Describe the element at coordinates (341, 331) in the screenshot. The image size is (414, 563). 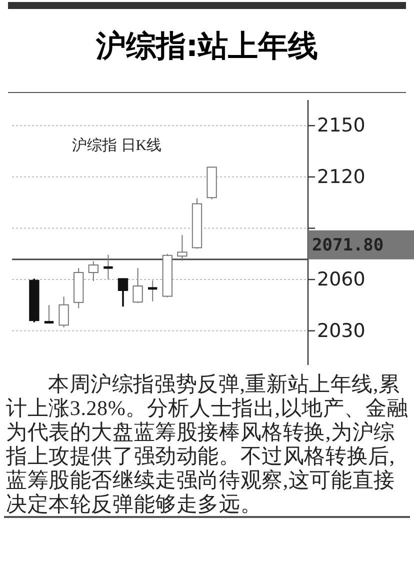
I see `y-tick-label: 2030` at that location.